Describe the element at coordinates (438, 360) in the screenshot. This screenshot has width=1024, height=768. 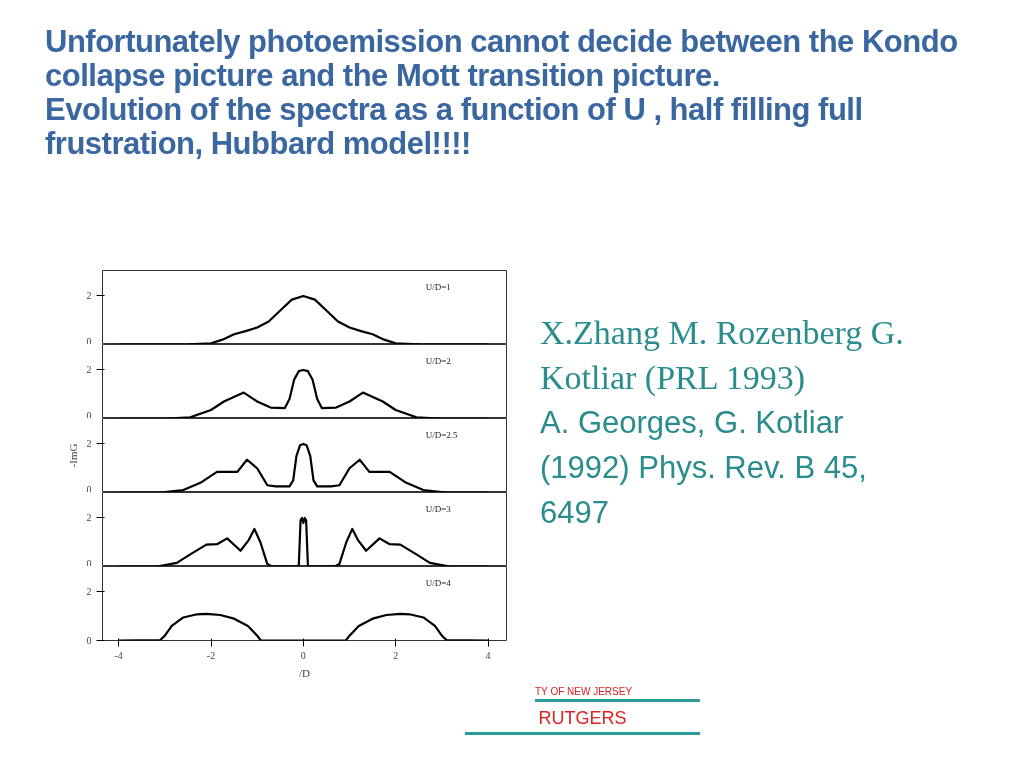
I see `annotation: U/D=2` at that location.